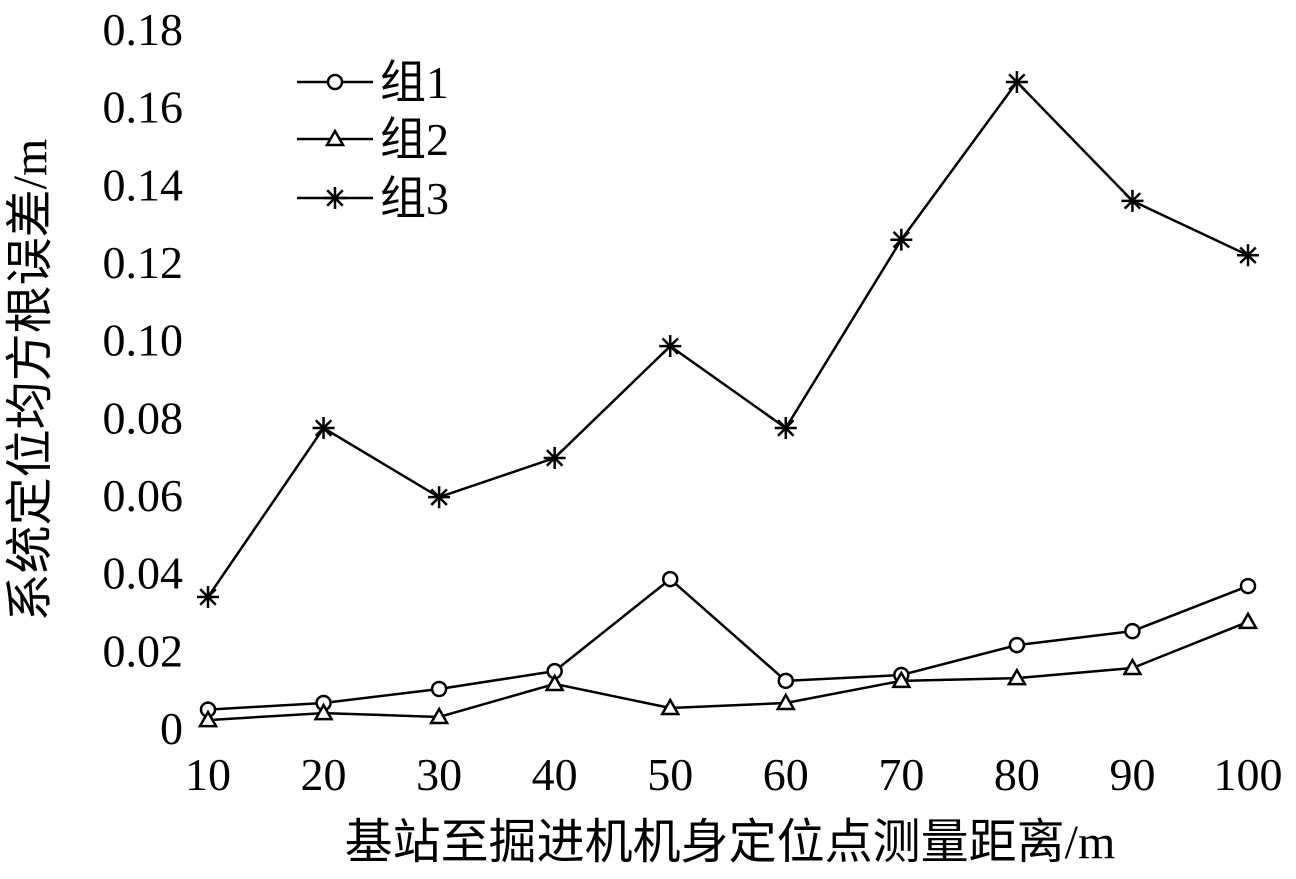 This screenshot has height=879, width=1296. Describe the element at coordinates (143, 107) in the screenshot. I see `y-tick-label: 0.16` at that location.